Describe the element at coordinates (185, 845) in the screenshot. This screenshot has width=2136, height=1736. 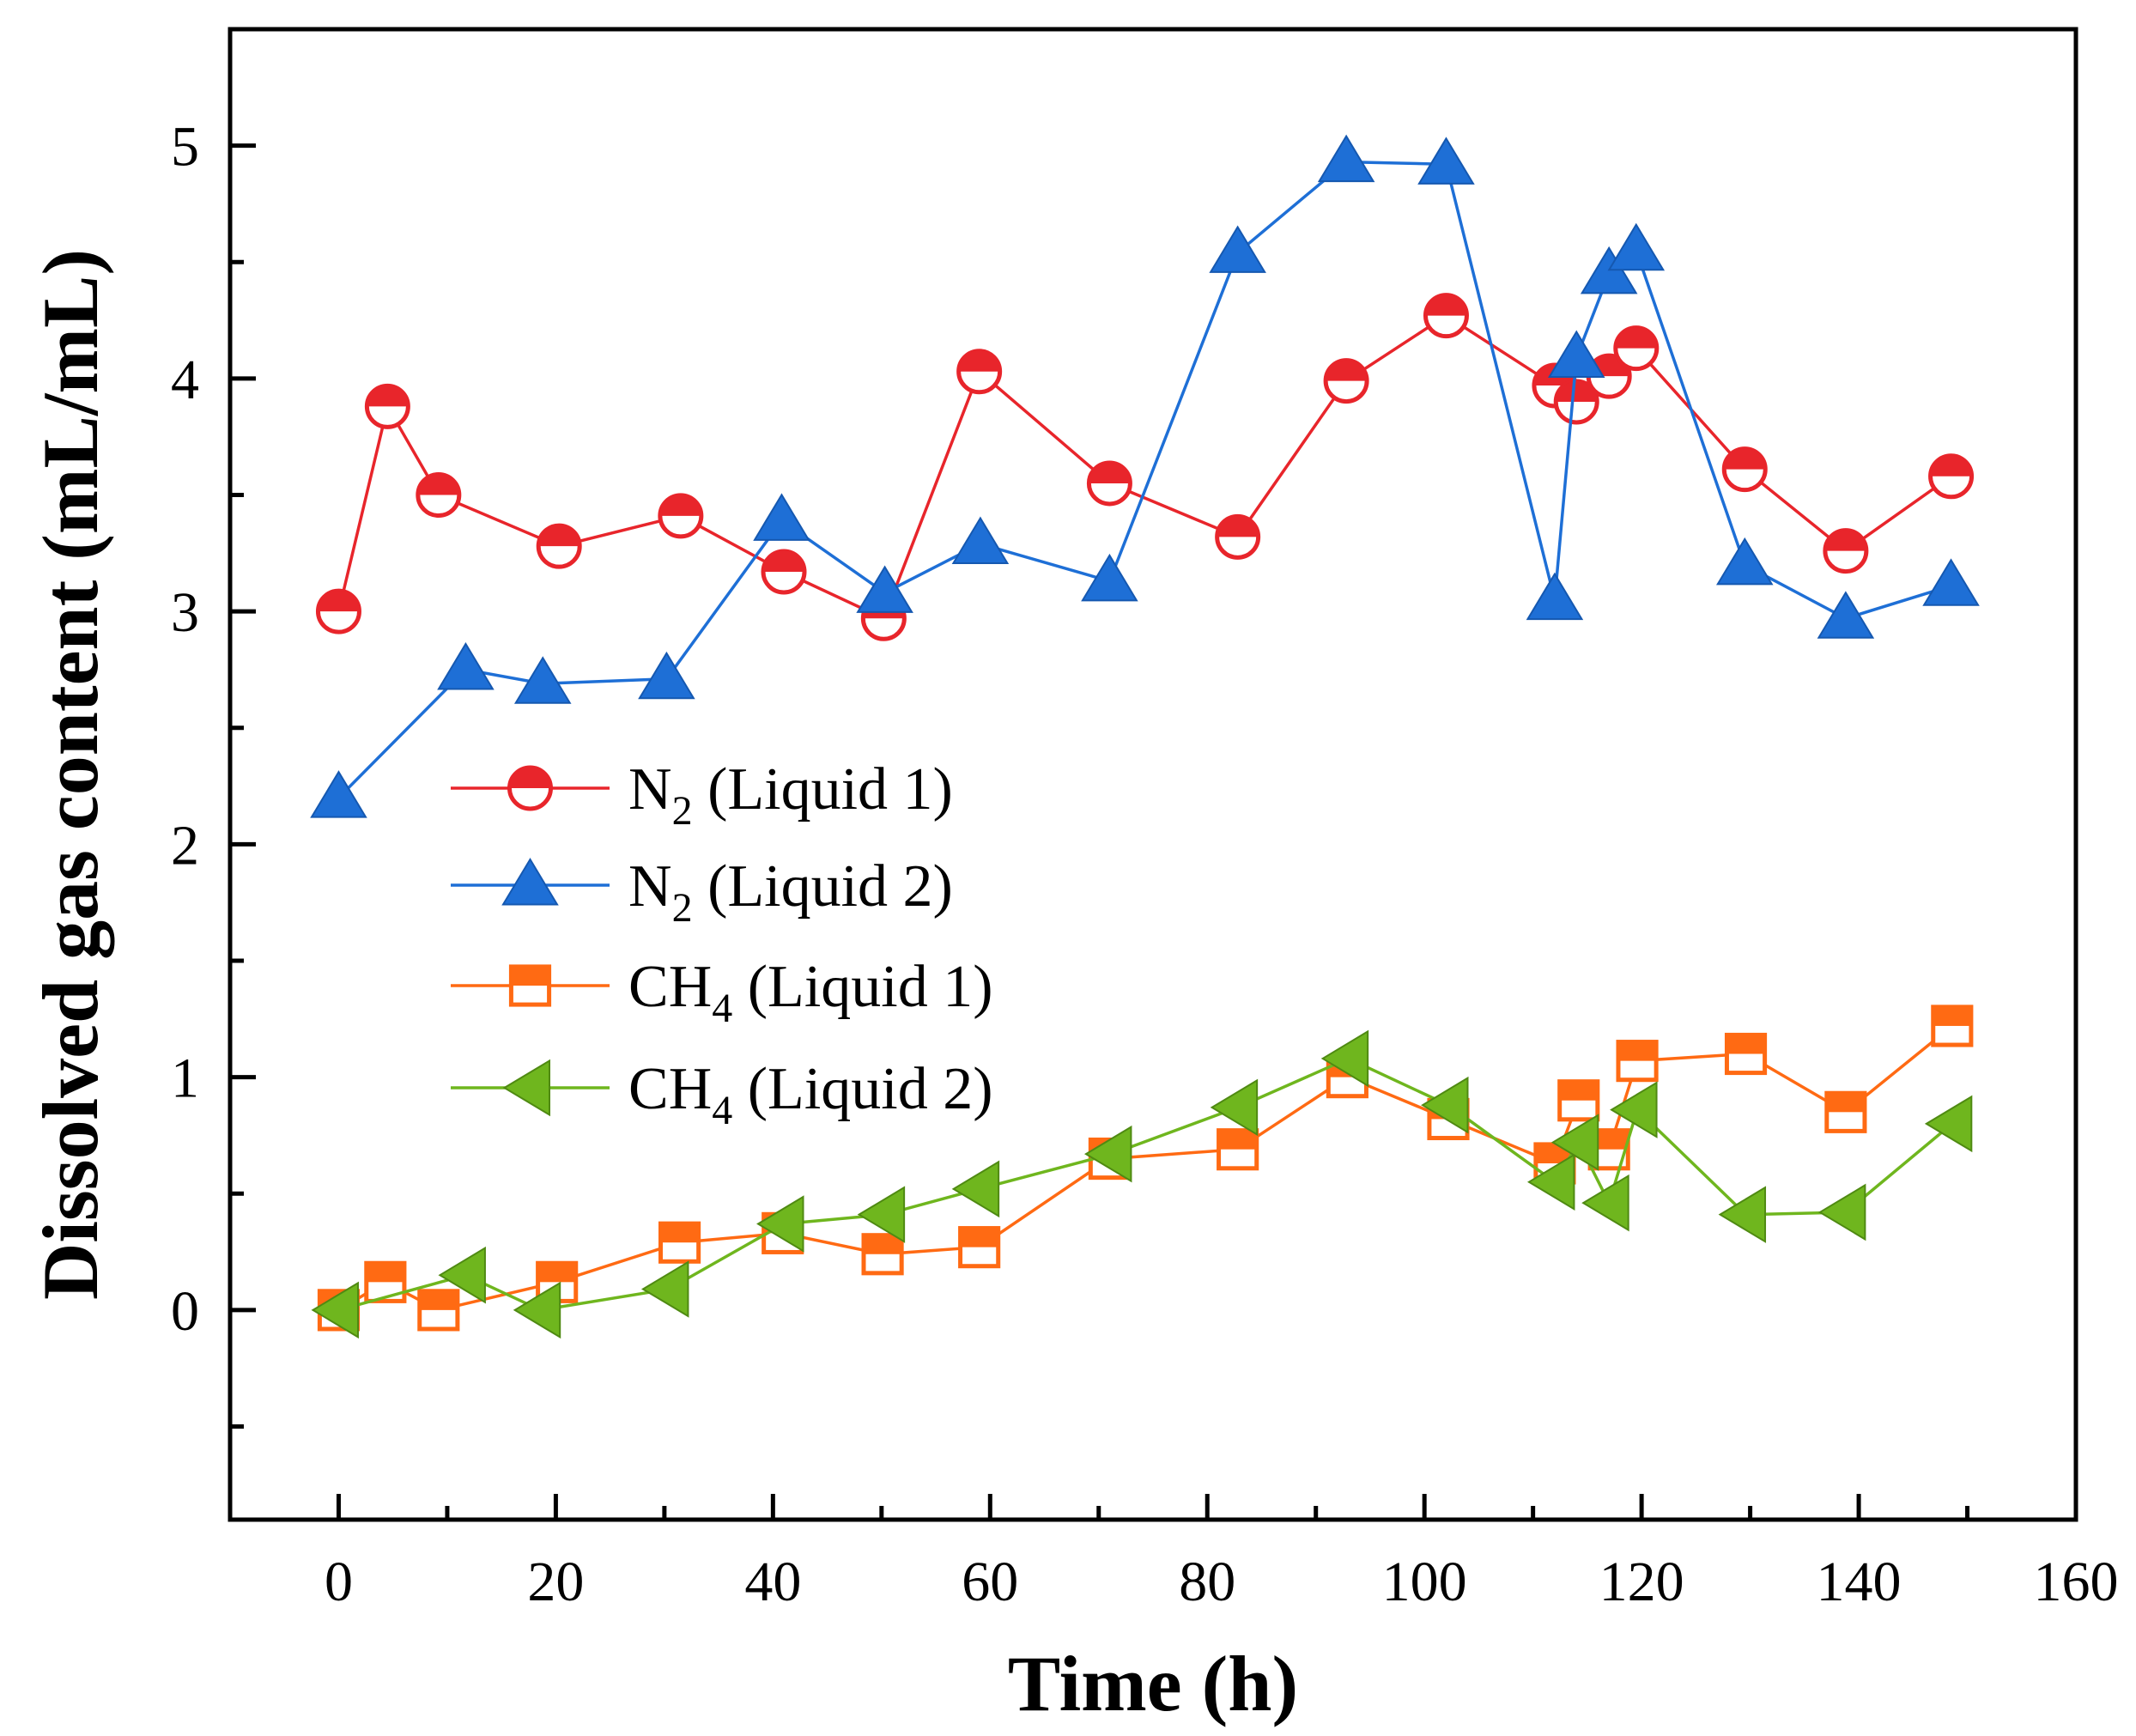
I see `y-tick-label: 2` at that location.